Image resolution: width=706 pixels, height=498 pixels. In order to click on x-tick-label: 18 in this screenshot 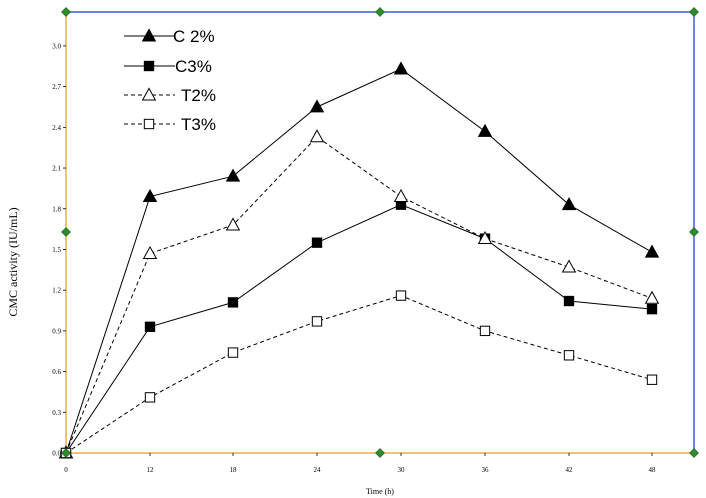, I will do `click(234, 470)`.